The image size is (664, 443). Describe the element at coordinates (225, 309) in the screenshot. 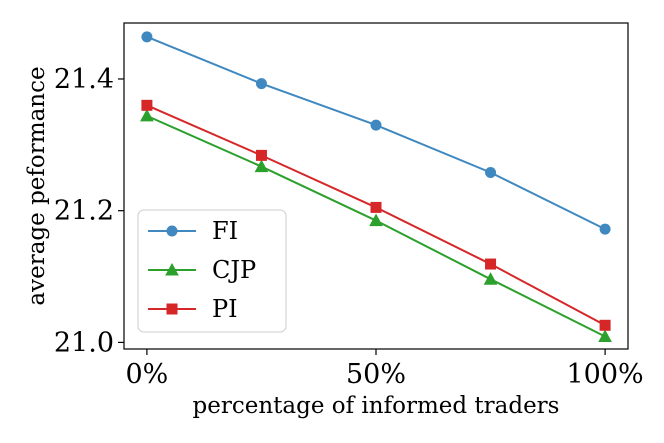

I see `legend-label-pi: PI` at that location.